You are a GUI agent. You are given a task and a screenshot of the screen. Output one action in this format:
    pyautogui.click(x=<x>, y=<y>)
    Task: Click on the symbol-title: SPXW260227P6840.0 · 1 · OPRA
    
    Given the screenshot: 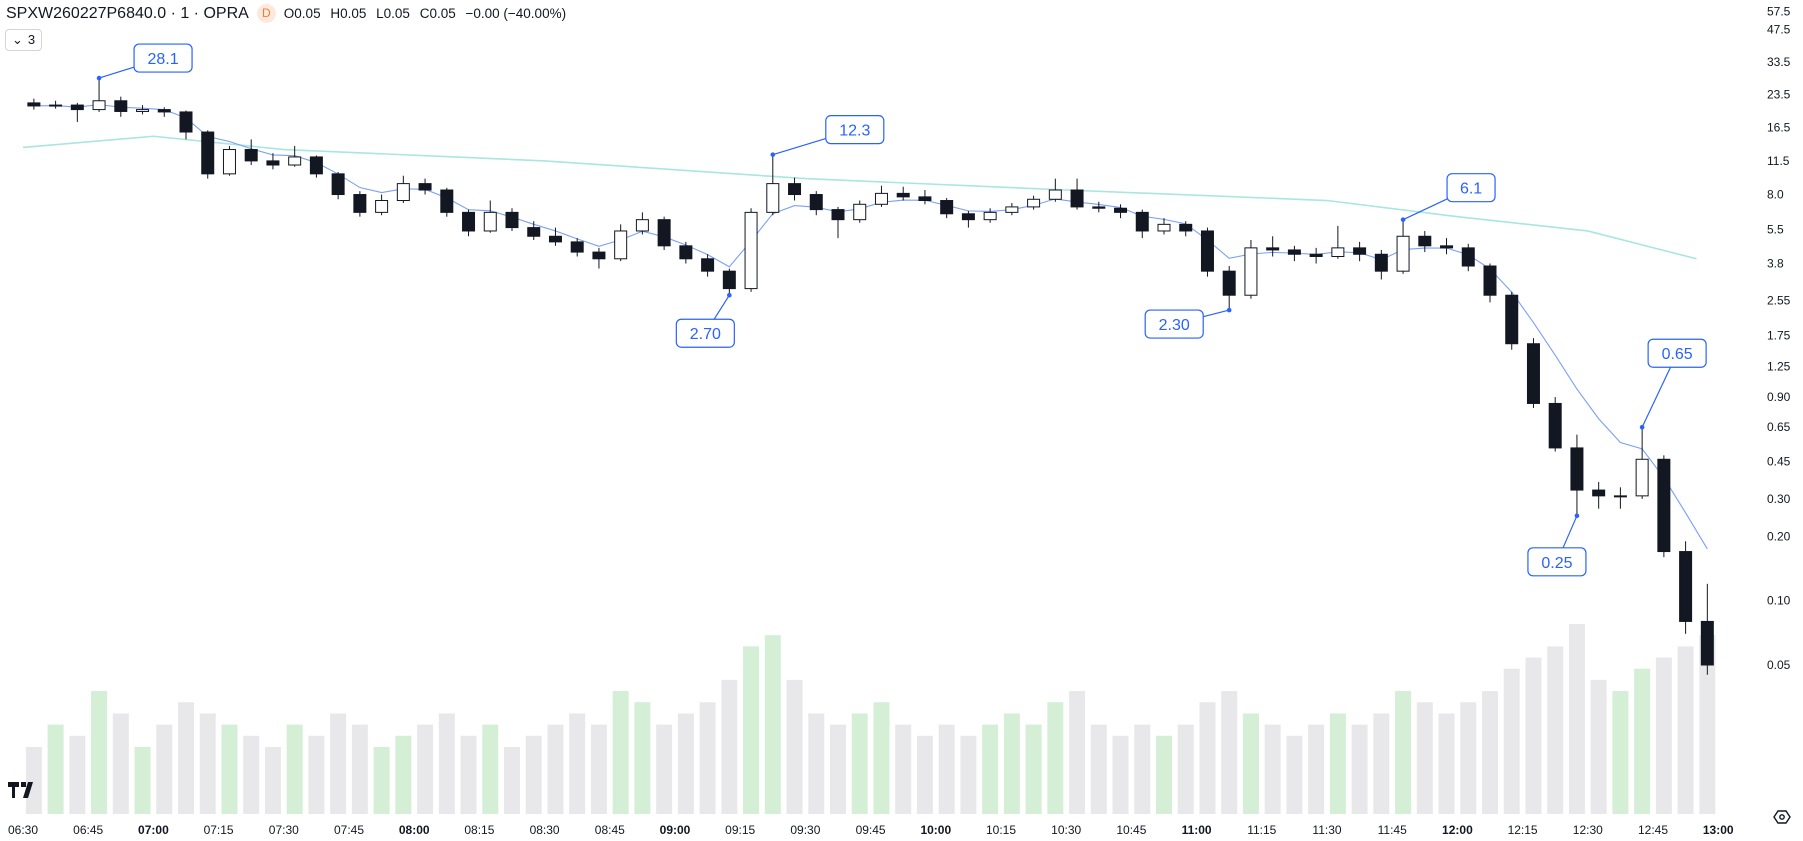 What is the action you would take?
    pyautogui.click(x=127, y=13)
    